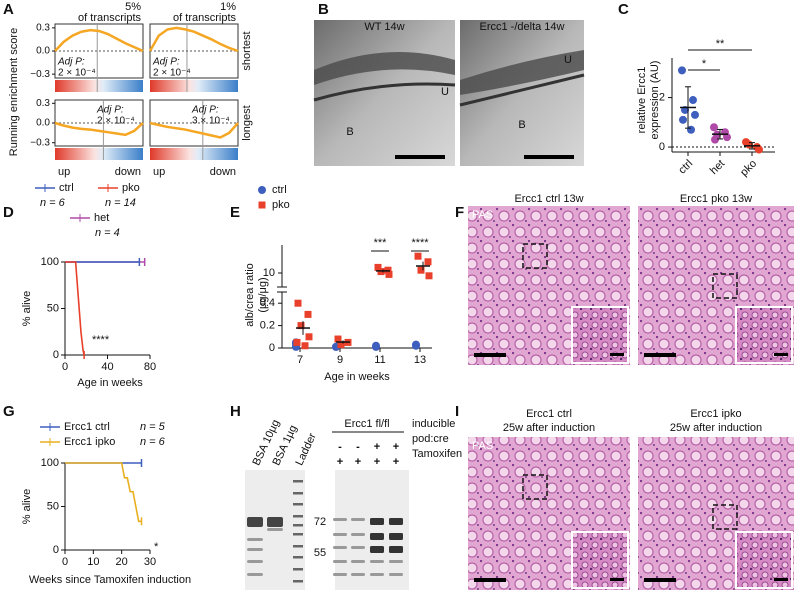 Image resolution: width=794 pixels, height=592 pixels. I want to click on x-tick-label: 40, so click(107, 367).